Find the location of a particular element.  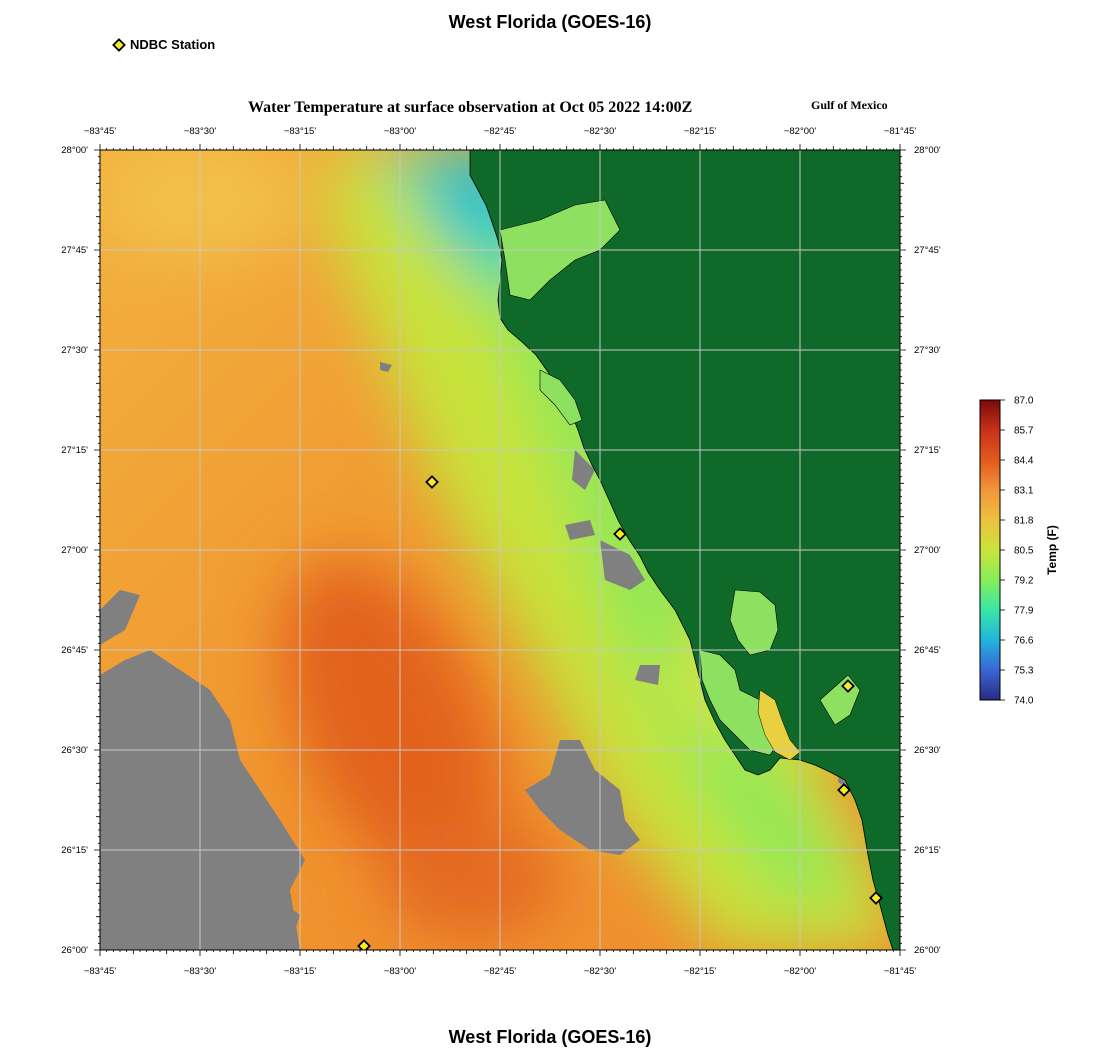

colorbar-label: 83.1 is located at coordinates (1024, 491).